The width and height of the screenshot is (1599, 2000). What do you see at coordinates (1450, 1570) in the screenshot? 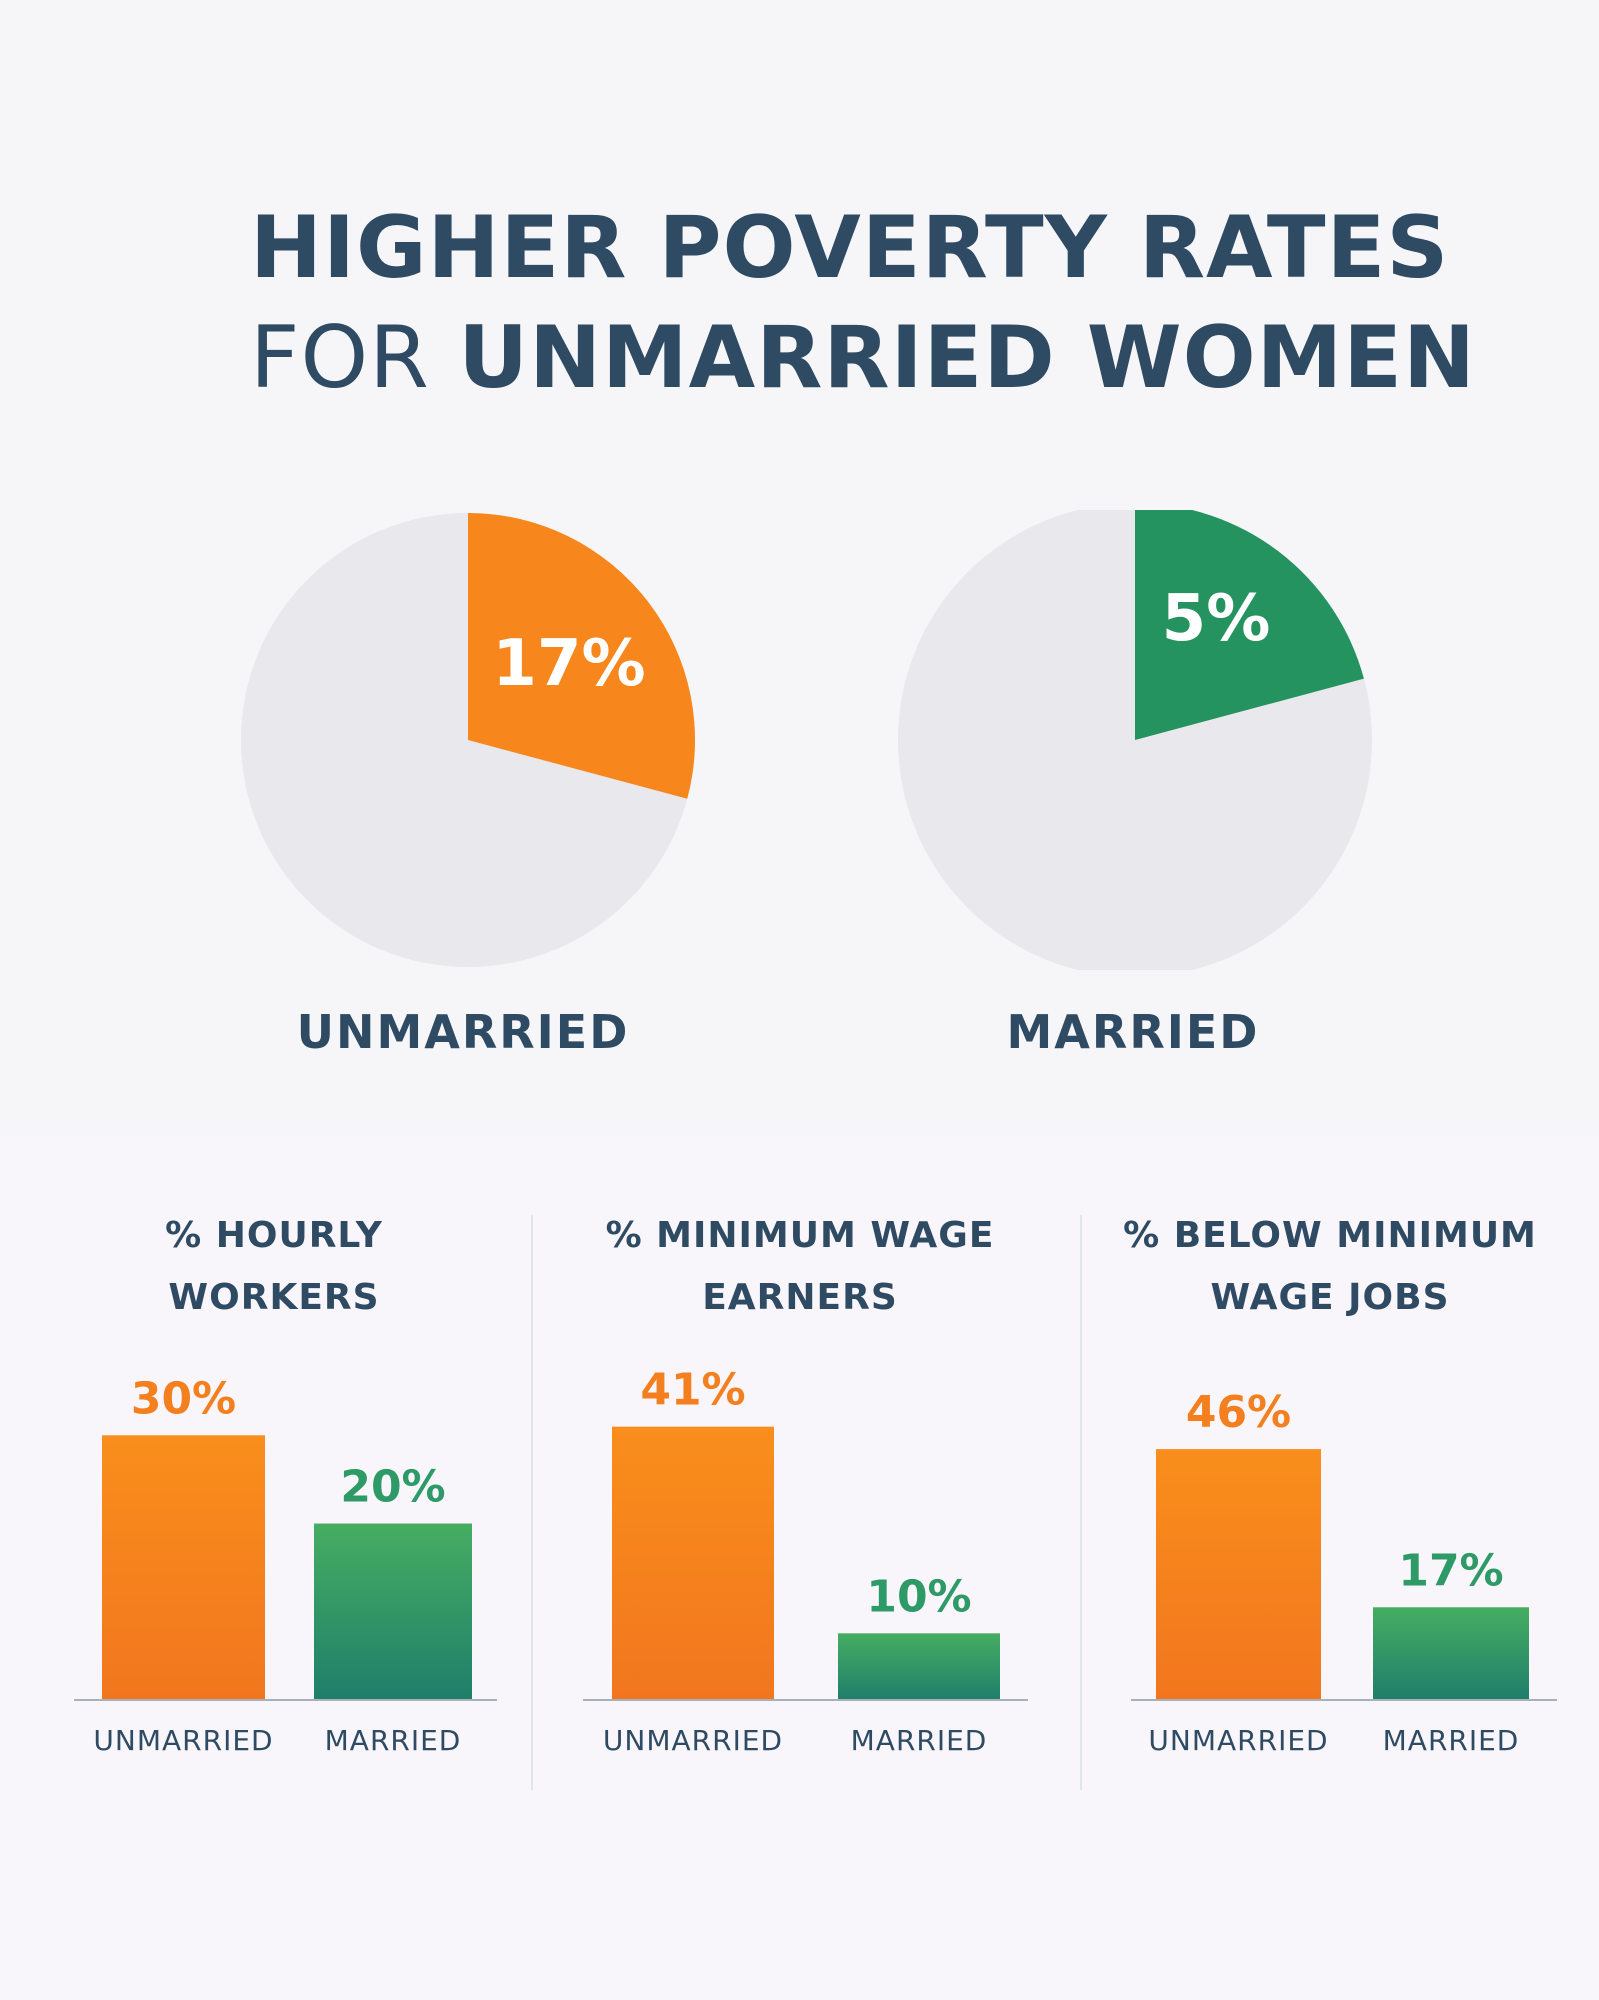
I see `bar-value-label: 17%` at bounding box center [1450, 1570].